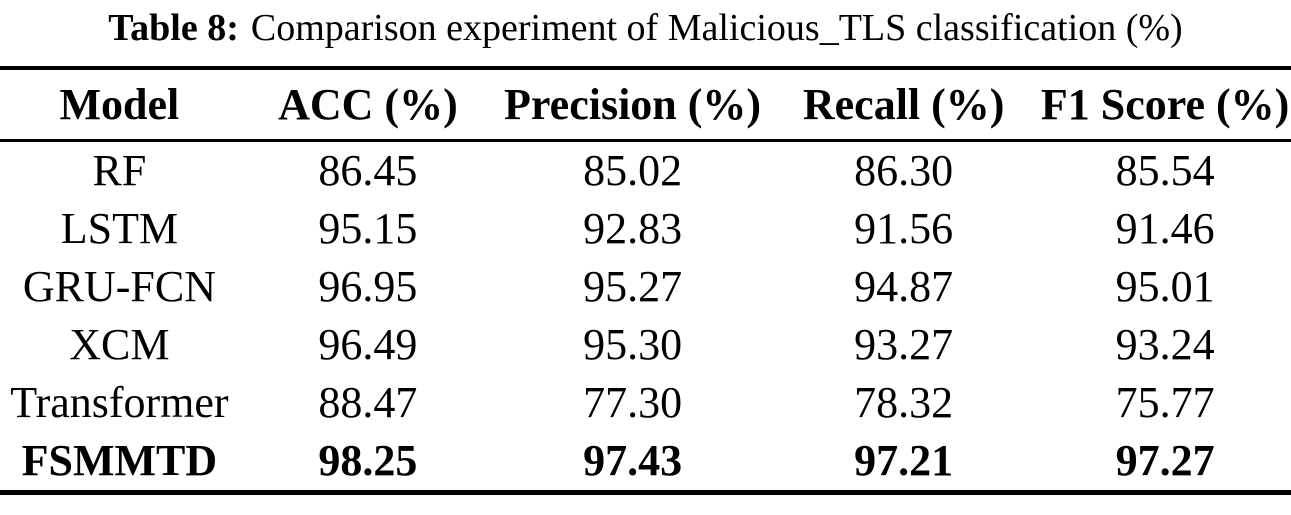 This screenshot has width=1291, height=515. I want to click on model-cell: RF, so click(119, 170).